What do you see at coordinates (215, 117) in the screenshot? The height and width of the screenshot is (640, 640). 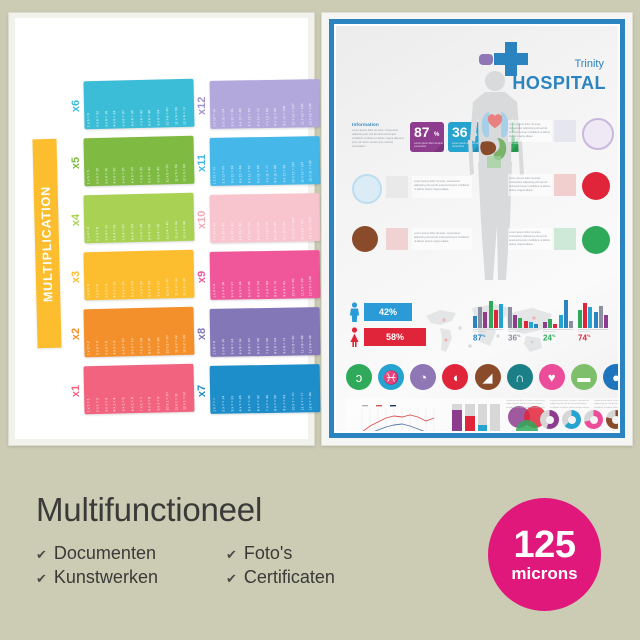 I see `equation: 1 x 12 = 12` at bounding box center [215, 117].